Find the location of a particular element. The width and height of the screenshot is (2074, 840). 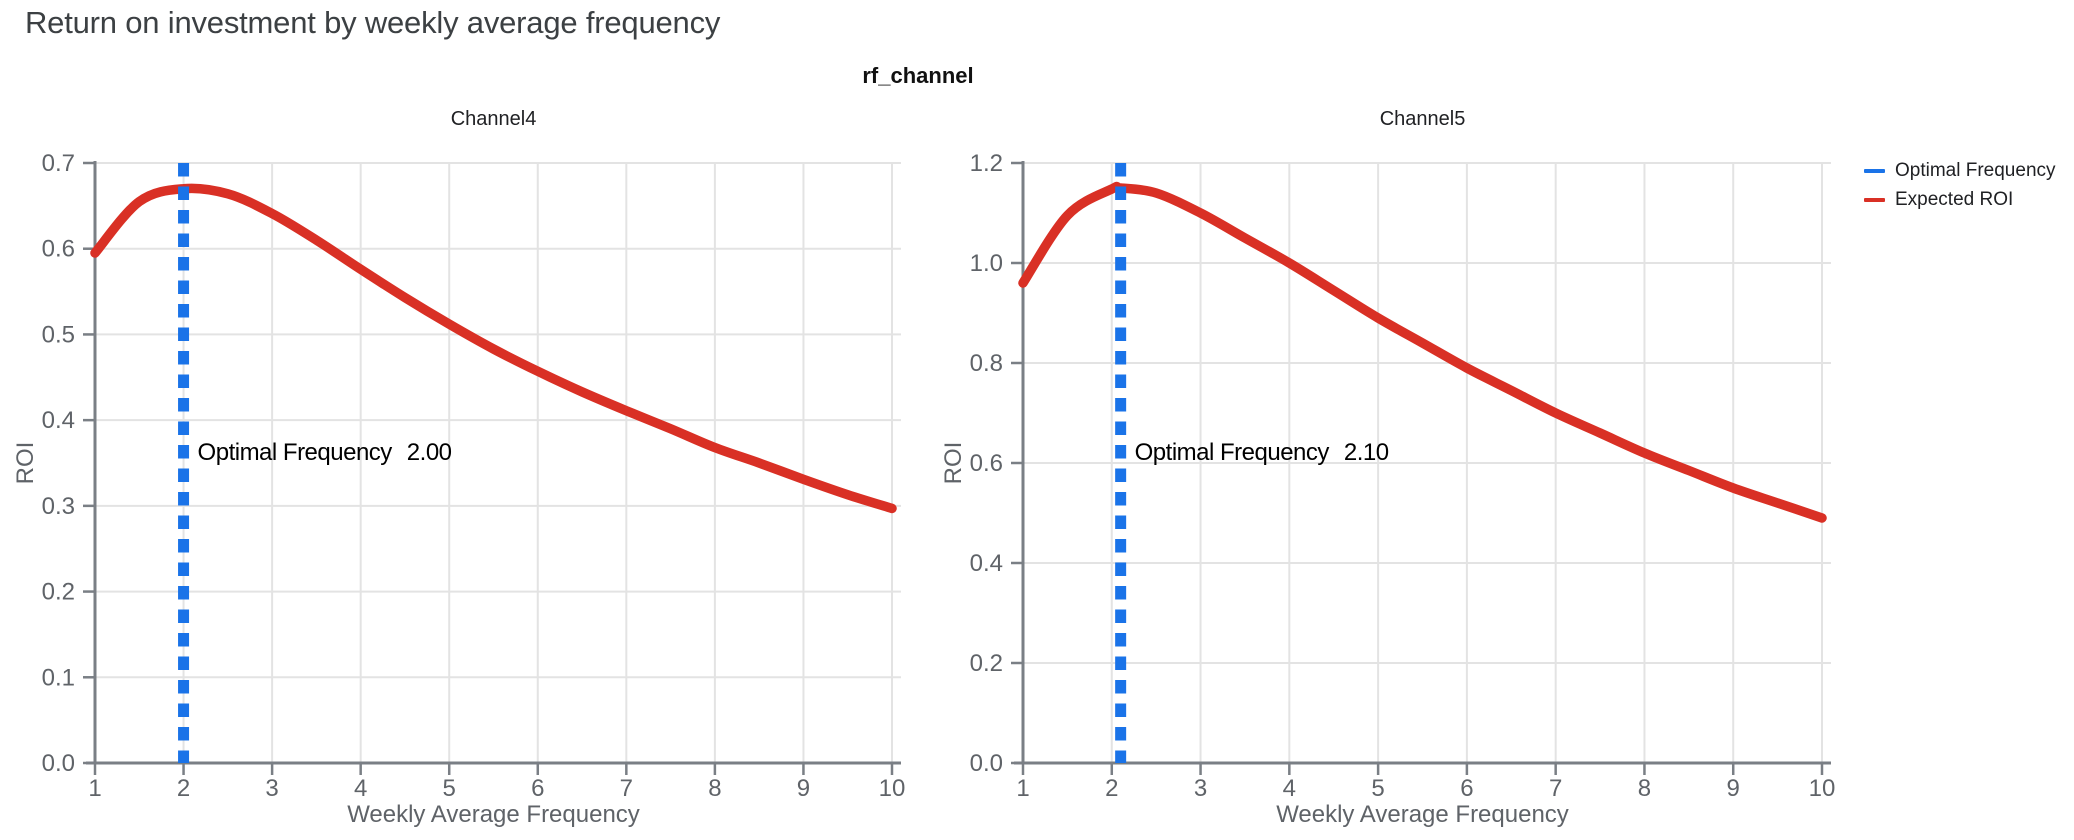

optimal-frequency-annotation: Optimal Frequency 2.10 is located at coordinates (1262, 452).